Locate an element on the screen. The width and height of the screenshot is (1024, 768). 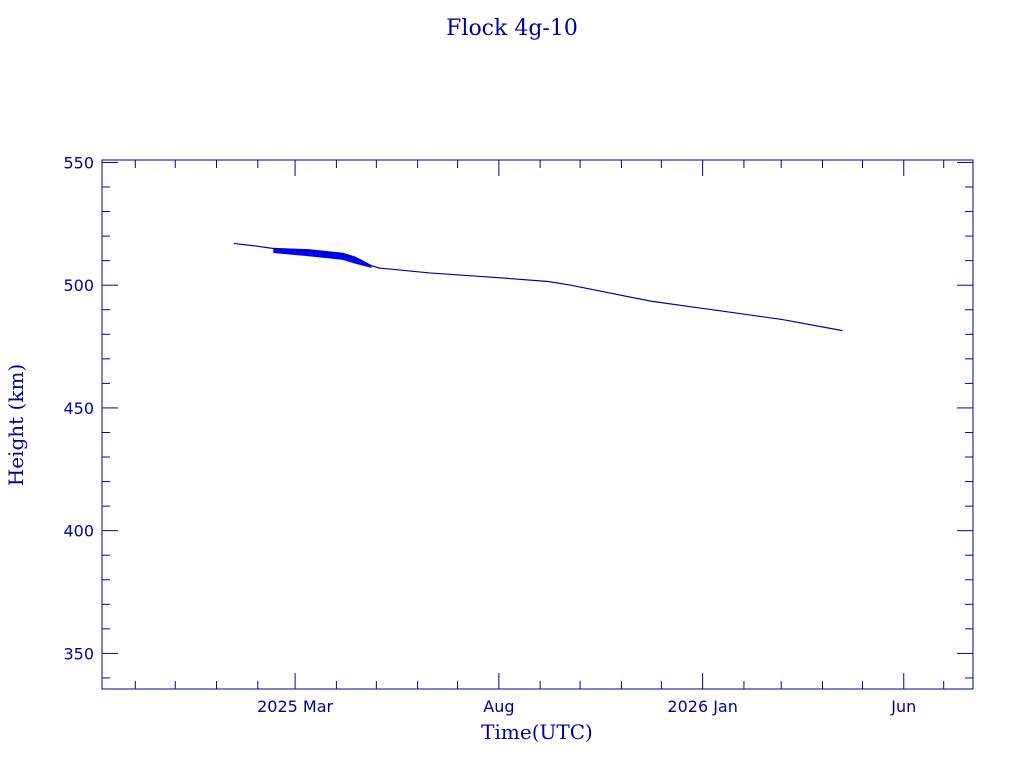
x-tick-label: 2026 Jan is located at coordinates (702, 706).